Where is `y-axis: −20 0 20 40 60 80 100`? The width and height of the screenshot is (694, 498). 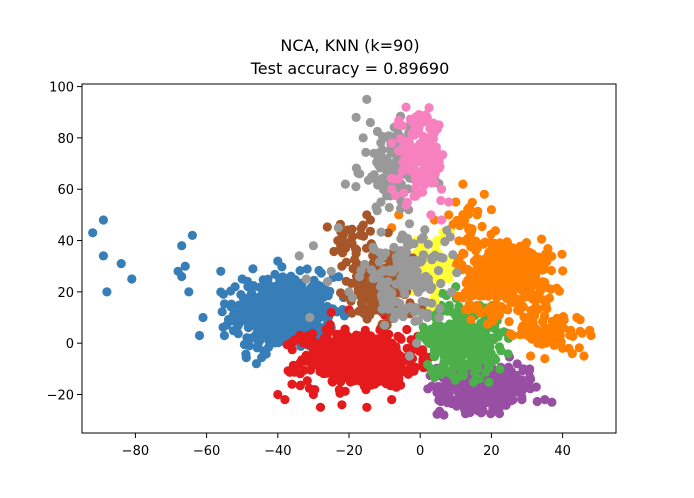 y-axis: −20 0 20 40 60 80 100 is located at coordinates (64, 242).